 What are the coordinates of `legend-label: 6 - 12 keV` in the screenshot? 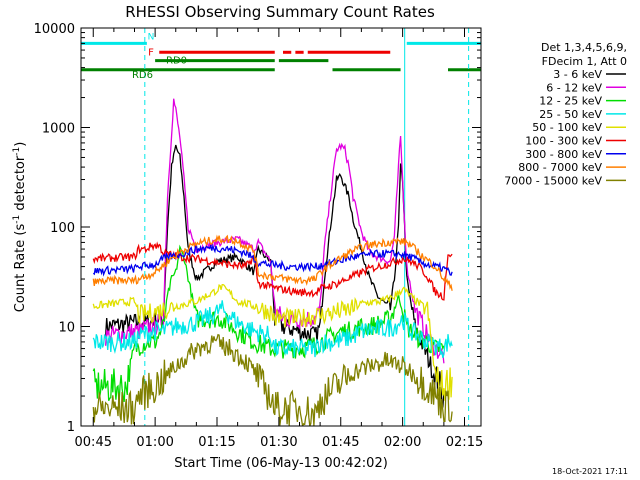 It's located at (574, 87).